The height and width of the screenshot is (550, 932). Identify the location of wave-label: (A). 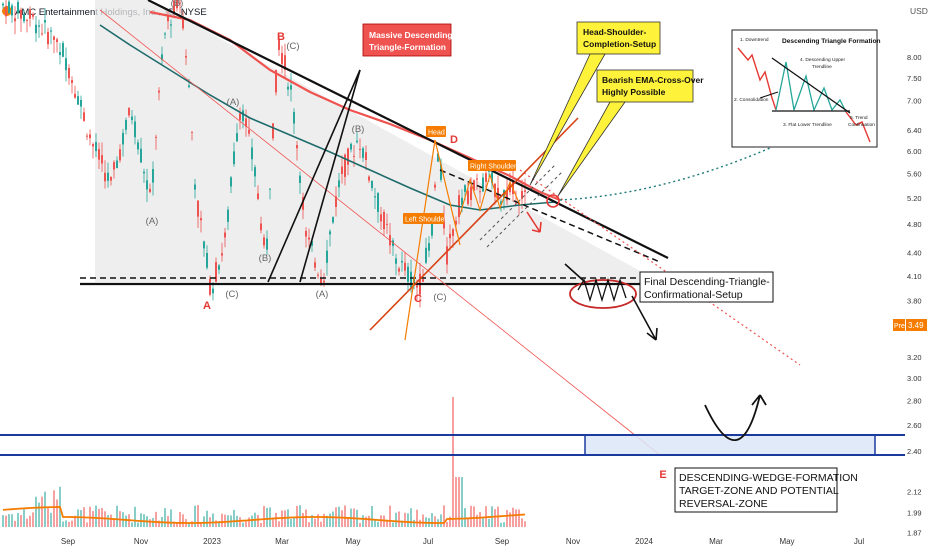
(233, 102).